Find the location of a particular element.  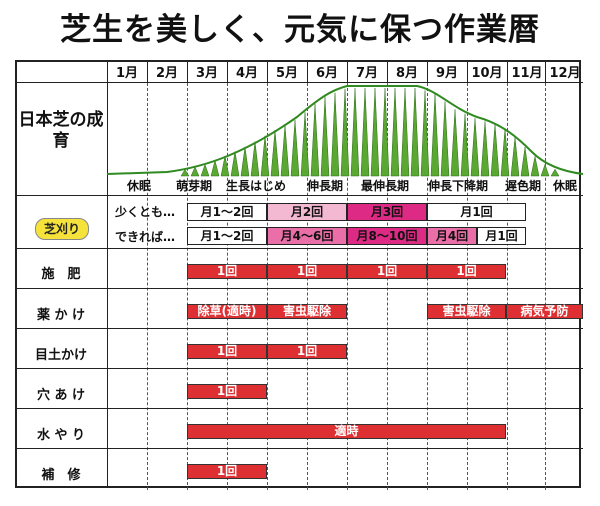

growth-curve-chart is located at coordinates (345, 131).